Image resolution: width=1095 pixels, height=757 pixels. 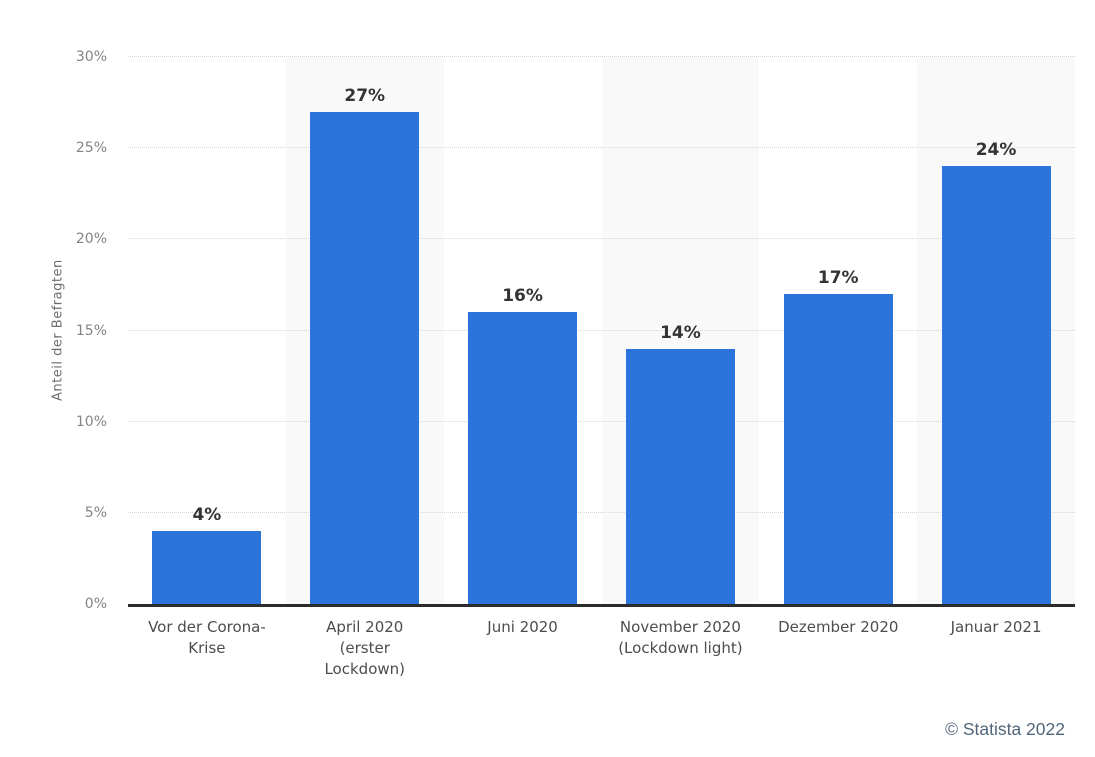 What do you see at coordinates (365, 95) in the screenshot?
I see `bar-value-label: 27%` at bounding box center [365, 95].